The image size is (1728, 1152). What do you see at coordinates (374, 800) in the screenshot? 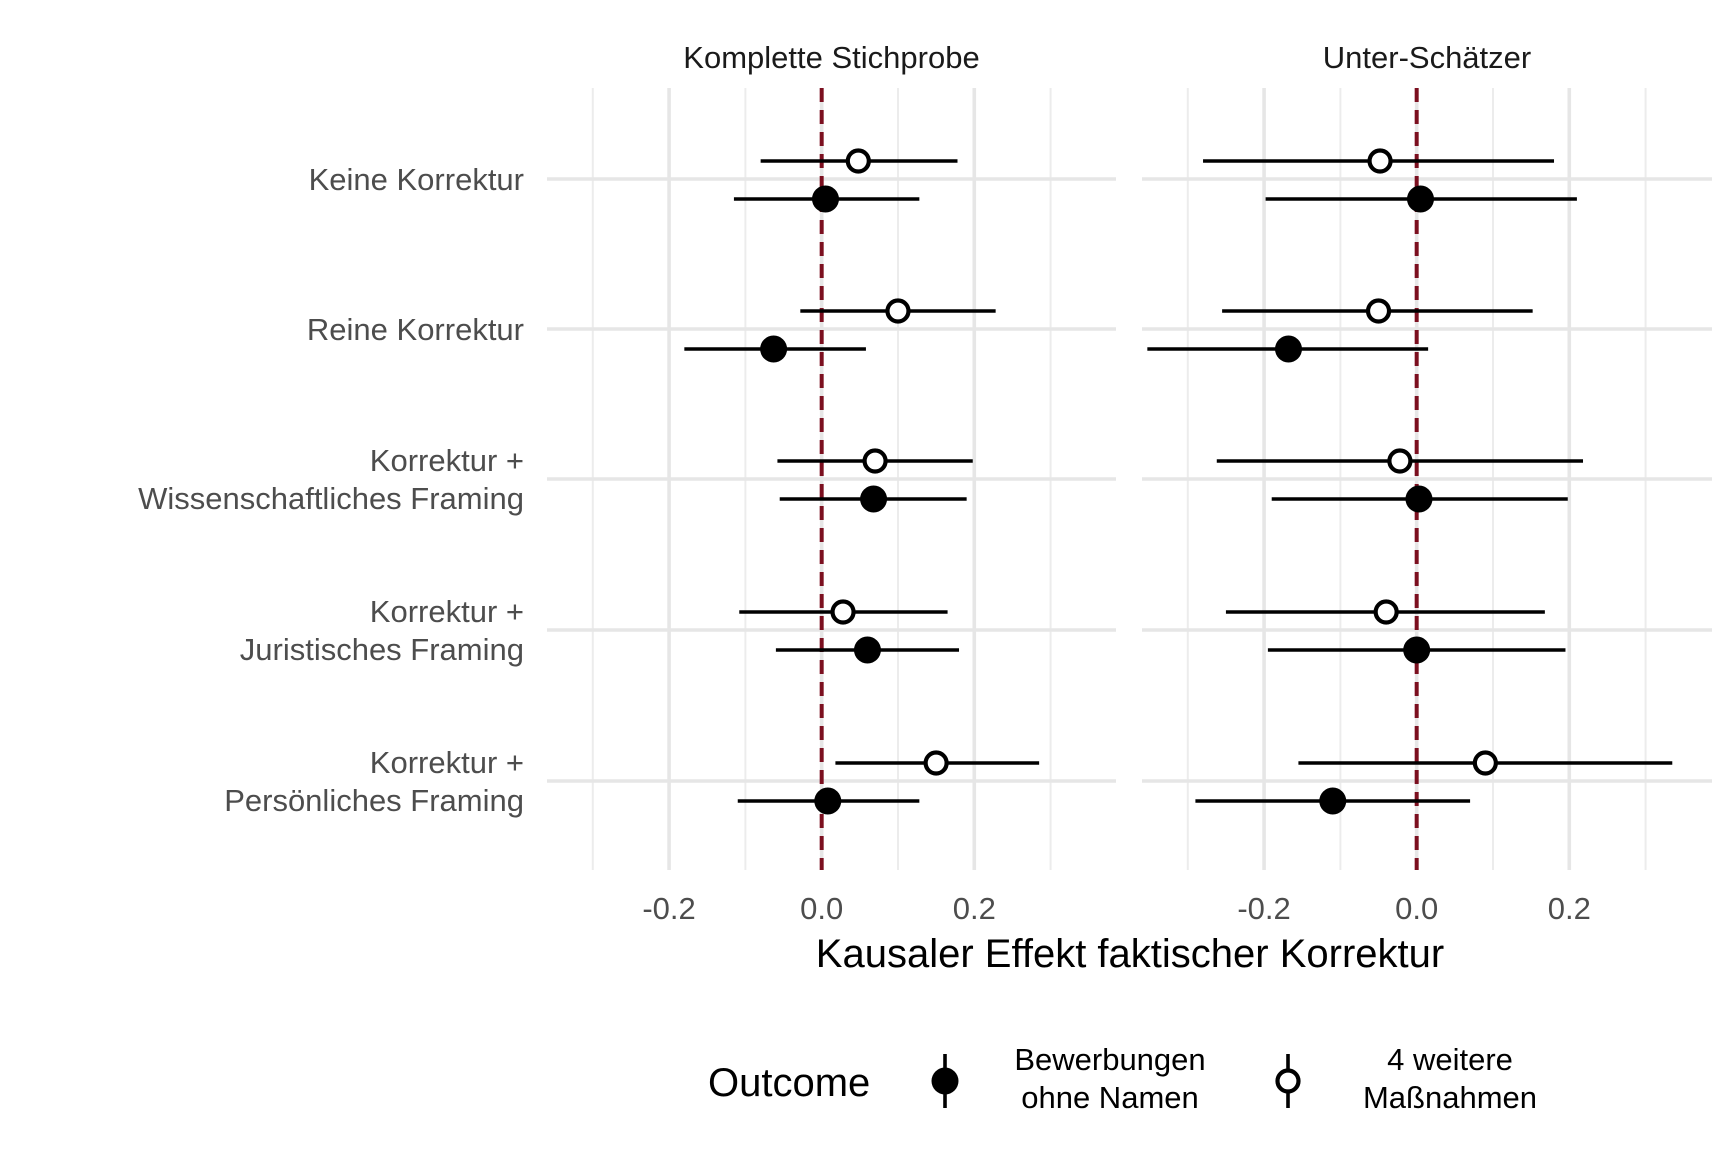
I see `category-label-line: Persönliches Framing` at bounding box center [374, 800].